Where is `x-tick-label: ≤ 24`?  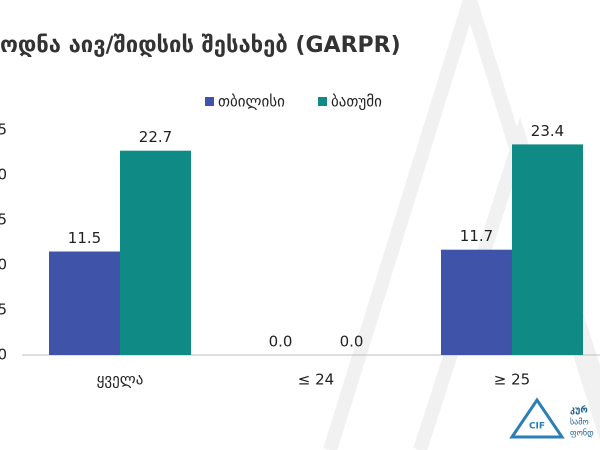
x-tick-label: ≤ 24 is located at coordinates (316, 380).